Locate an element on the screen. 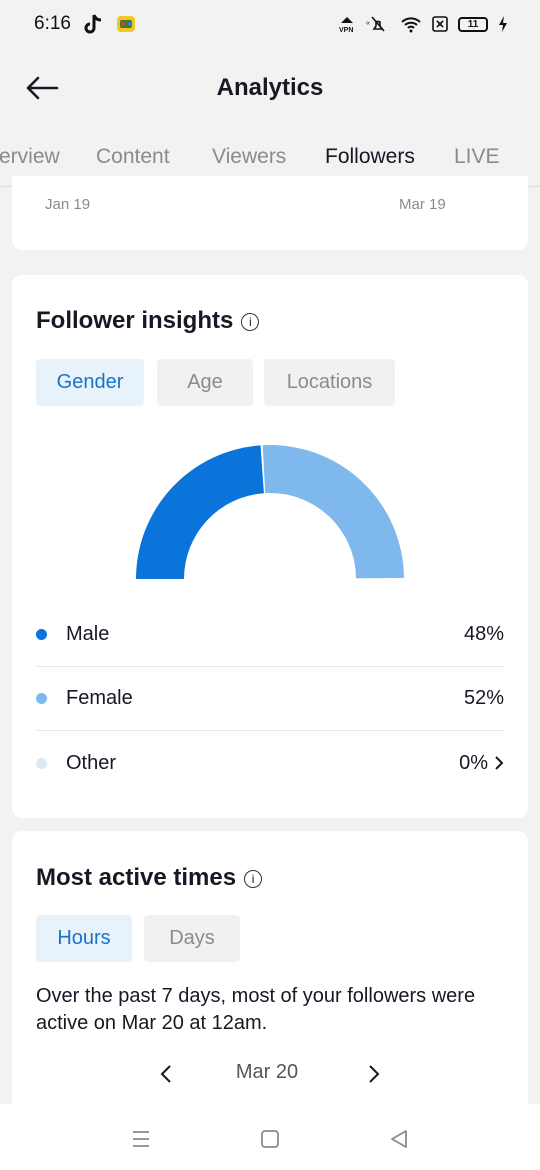 This screenshot has width=540, height=1170. tab-followers-label: Followers is located at coordinates (370, 156).